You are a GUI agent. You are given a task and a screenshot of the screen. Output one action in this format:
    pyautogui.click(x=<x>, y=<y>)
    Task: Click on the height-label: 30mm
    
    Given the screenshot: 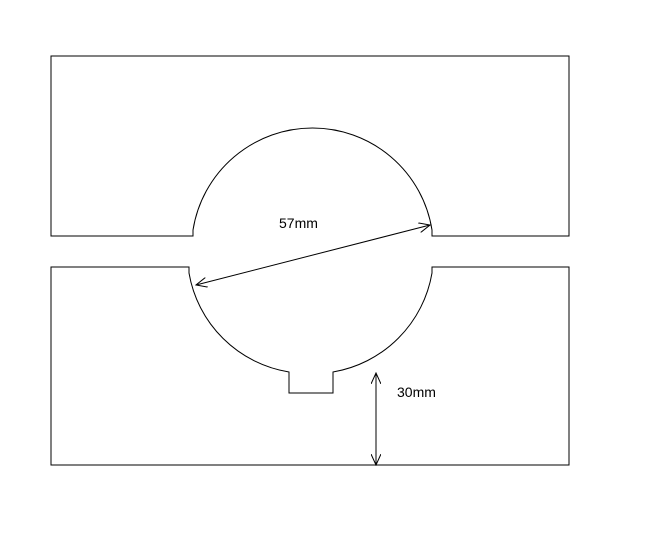 What is the action you would take?
    pyautogui.click(x=416, y=392)
    